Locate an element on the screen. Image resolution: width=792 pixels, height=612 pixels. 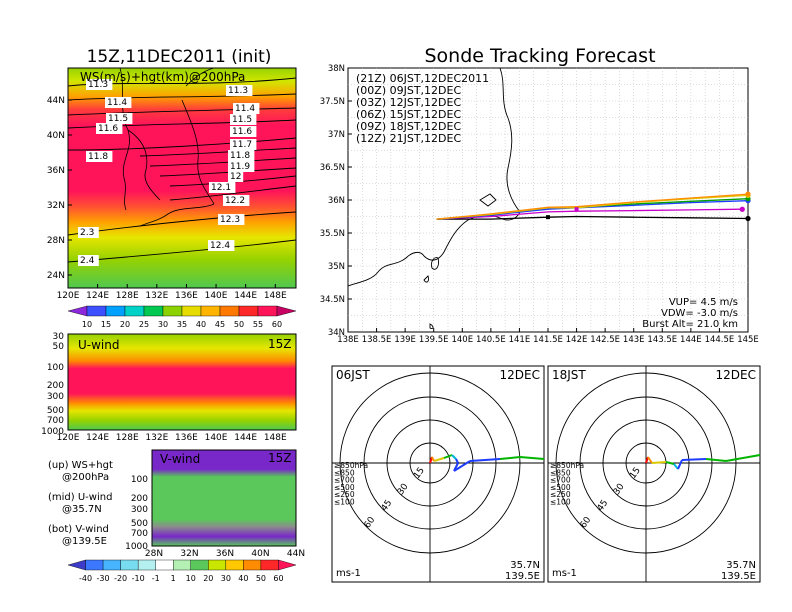
map-lon-tick: 148E is located at coordinates (275, 296).